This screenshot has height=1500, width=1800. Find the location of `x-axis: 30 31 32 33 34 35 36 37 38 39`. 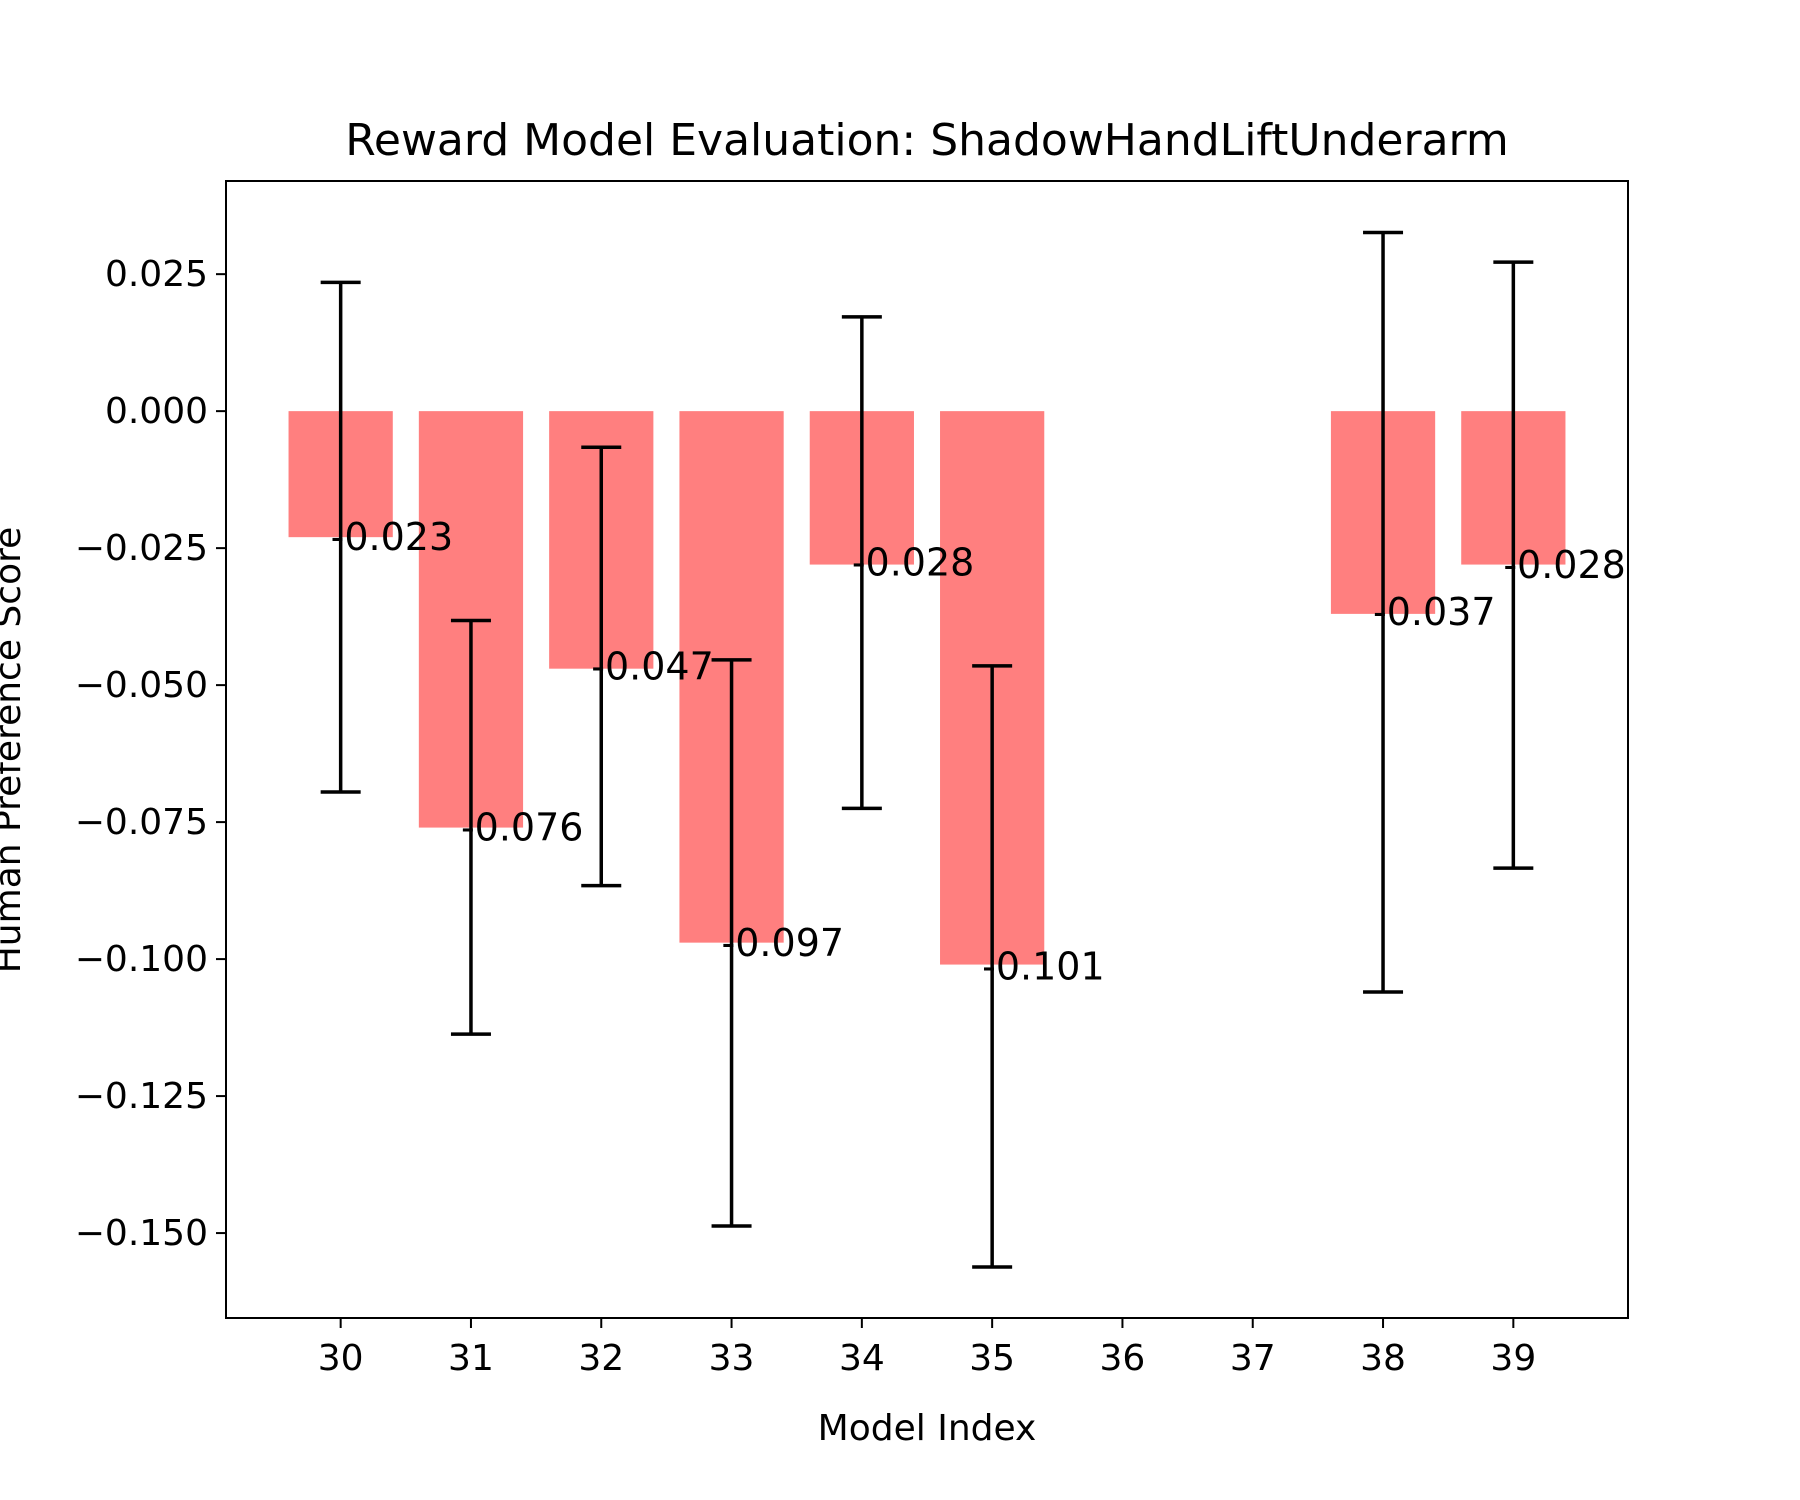

x-axis: 30 31 32 33 34 35 36 37 38 39 is located at coordinates (927, 1348).